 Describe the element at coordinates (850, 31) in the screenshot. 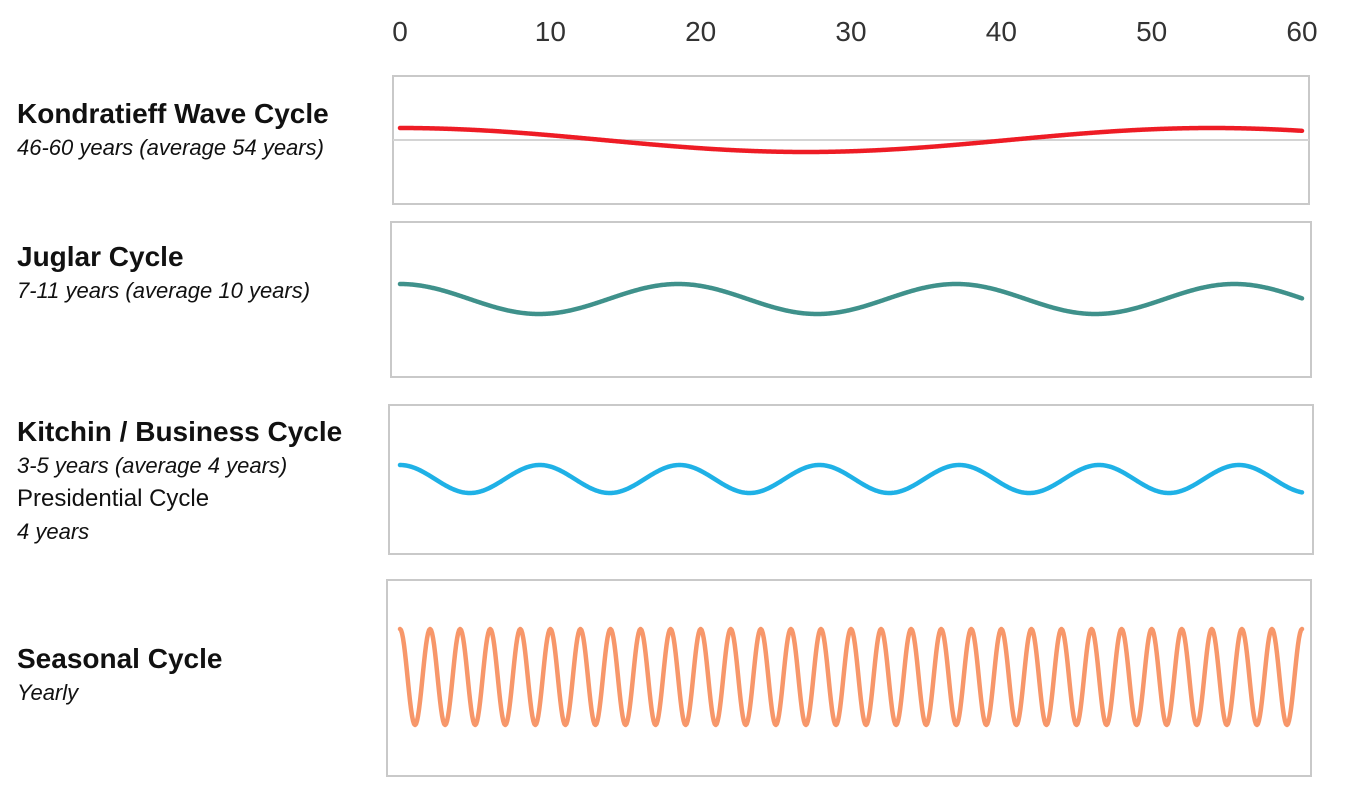

I see `x-tick-label-30: 30` at that location.